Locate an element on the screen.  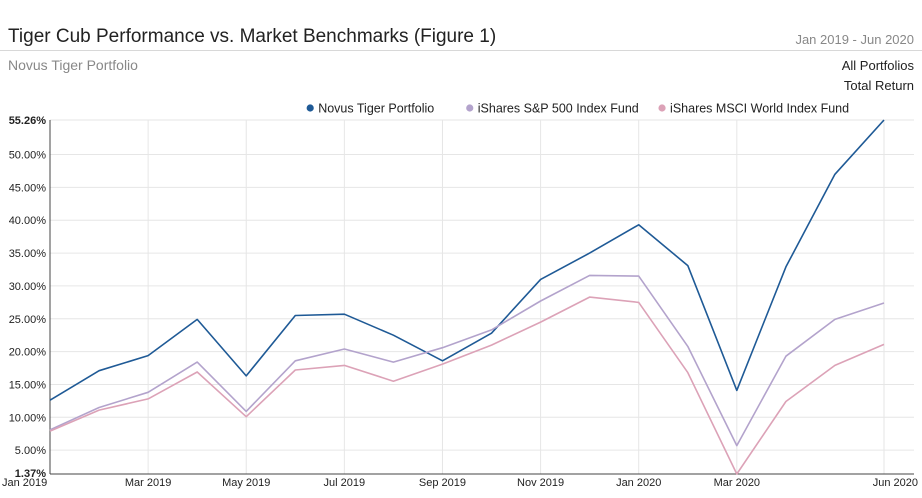
x-tick-label: May 2019 is located at coordinates (246, 483).